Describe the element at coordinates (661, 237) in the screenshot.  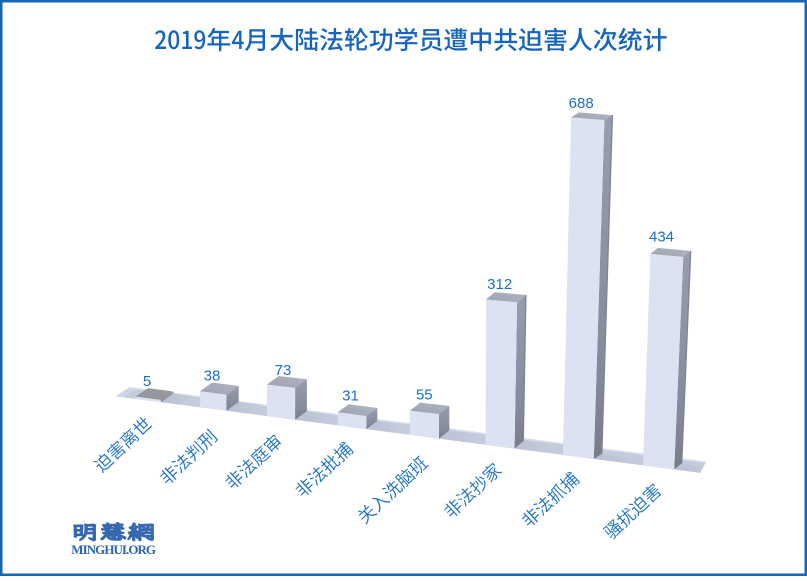
I see `svg-text: 434` at that location.